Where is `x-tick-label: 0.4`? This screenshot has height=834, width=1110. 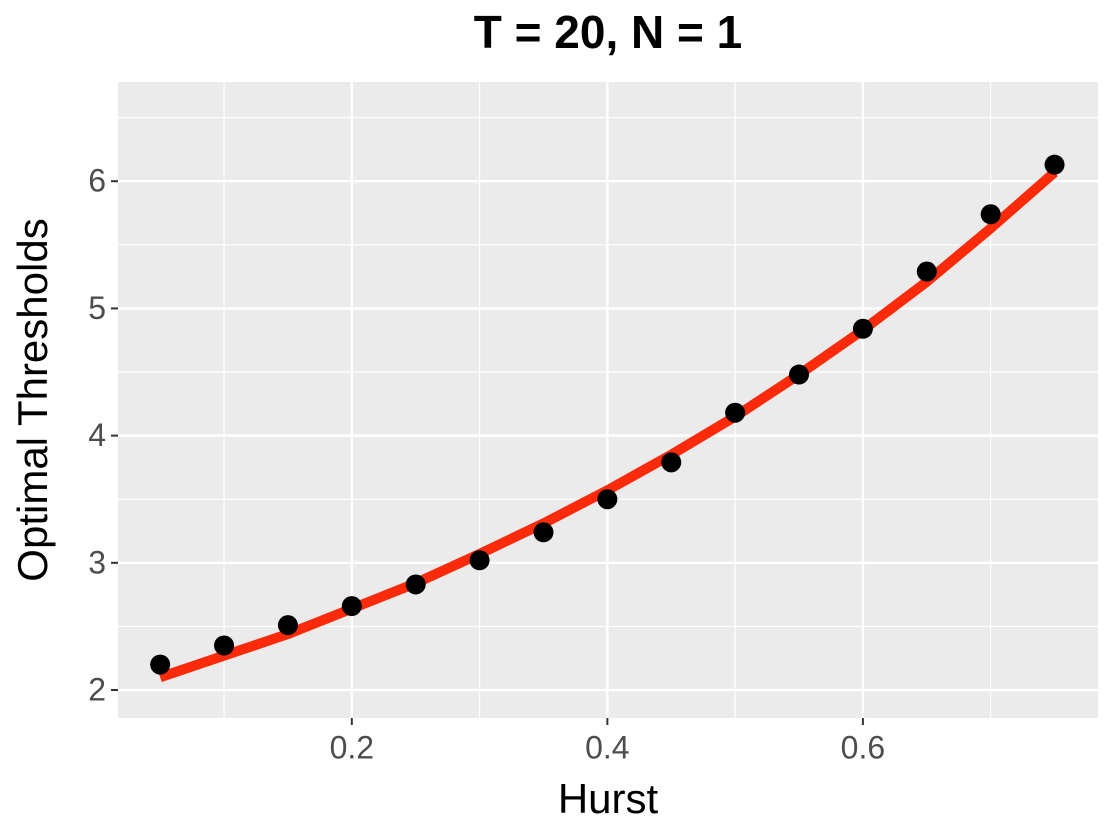 x-tick-label: 0.4 is located at coordinates (607, 747).